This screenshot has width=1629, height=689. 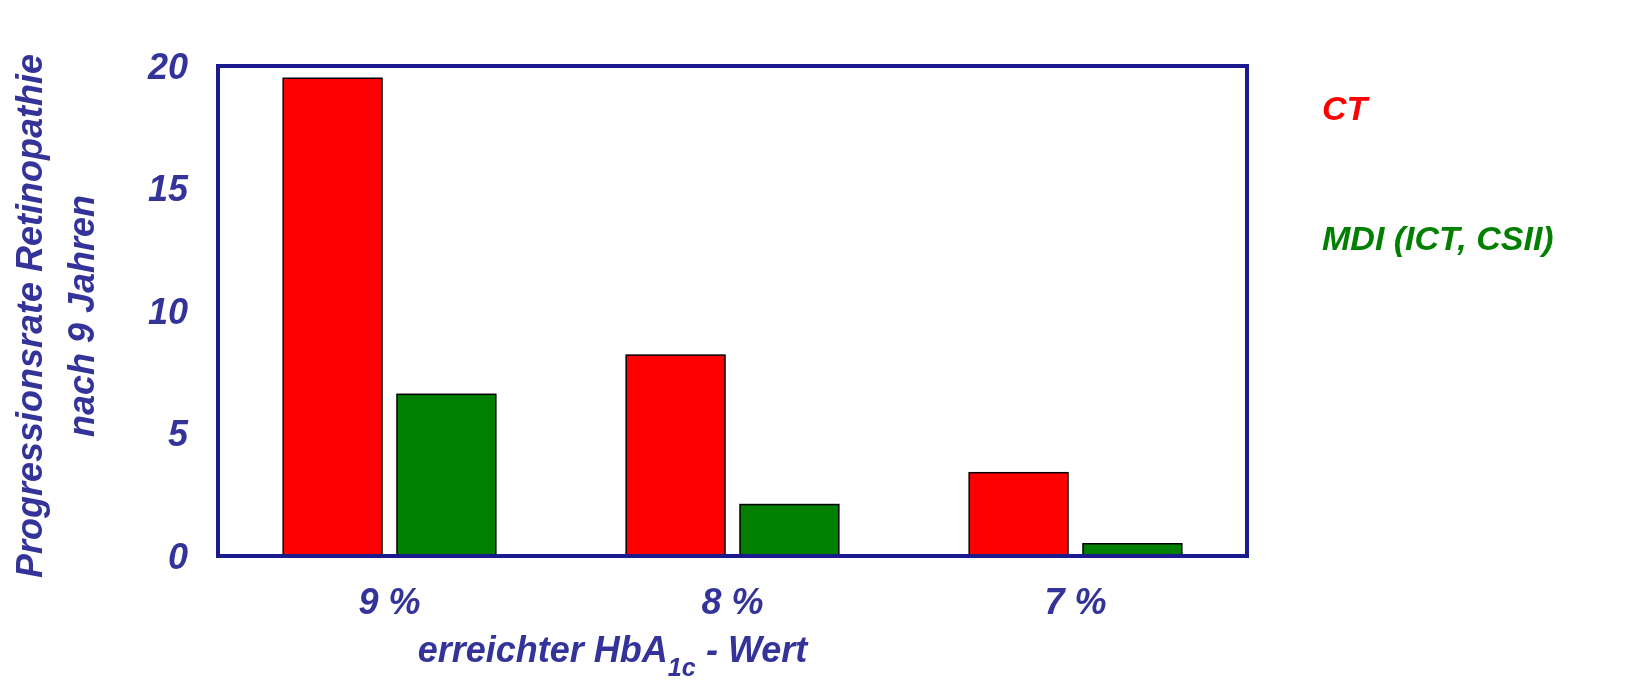 What do you see at coordinates (1075, 601) in the screenshot?
I see `x-tick-label: 7 %` at bounding box center [1075, 601].